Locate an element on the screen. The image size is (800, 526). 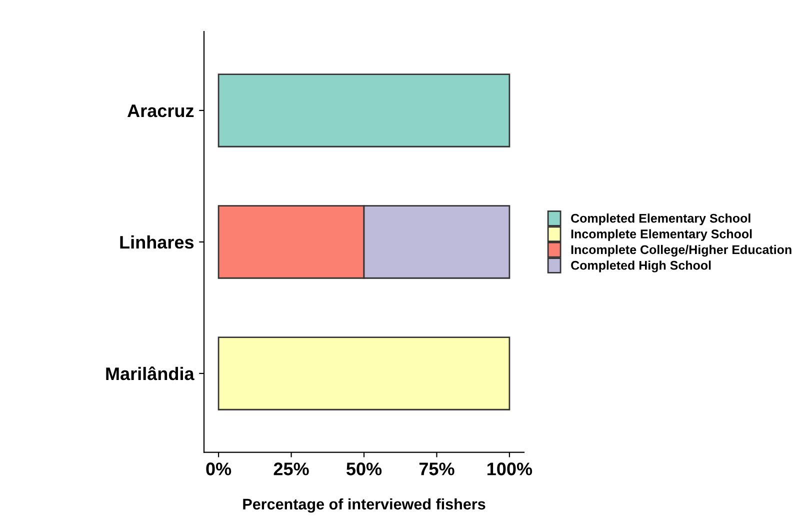
legend-label: Incomplete Elementary School is located at coordinates (661, 235).